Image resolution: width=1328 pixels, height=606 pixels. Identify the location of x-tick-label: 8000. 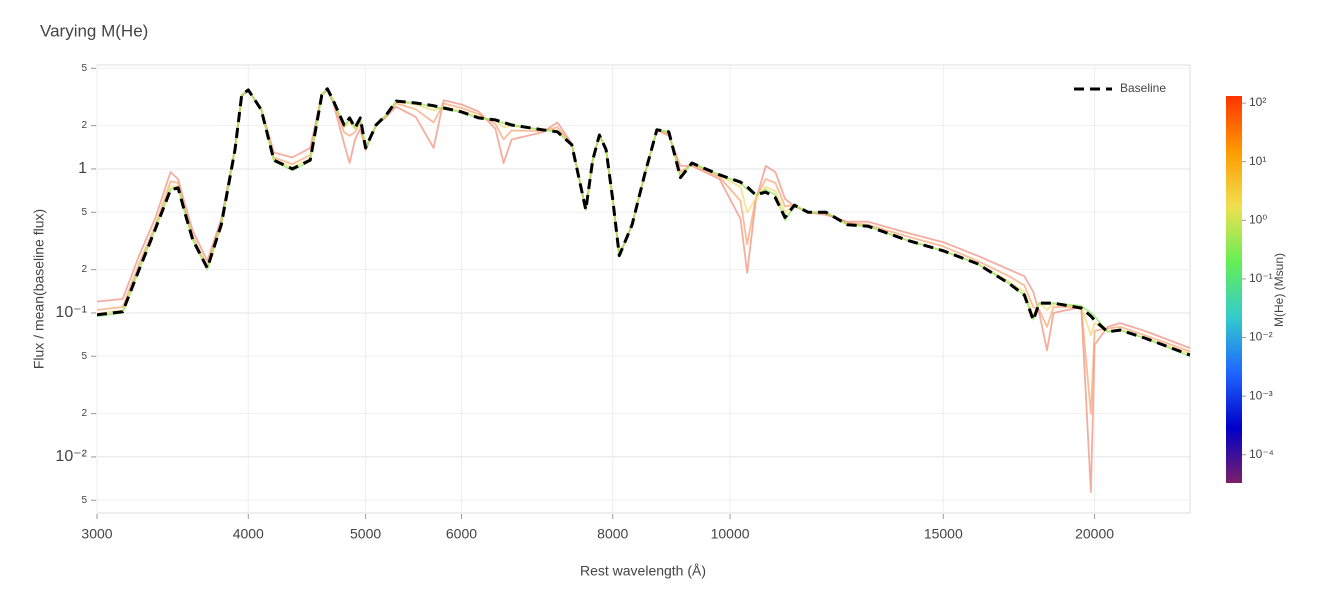
(612, 534).